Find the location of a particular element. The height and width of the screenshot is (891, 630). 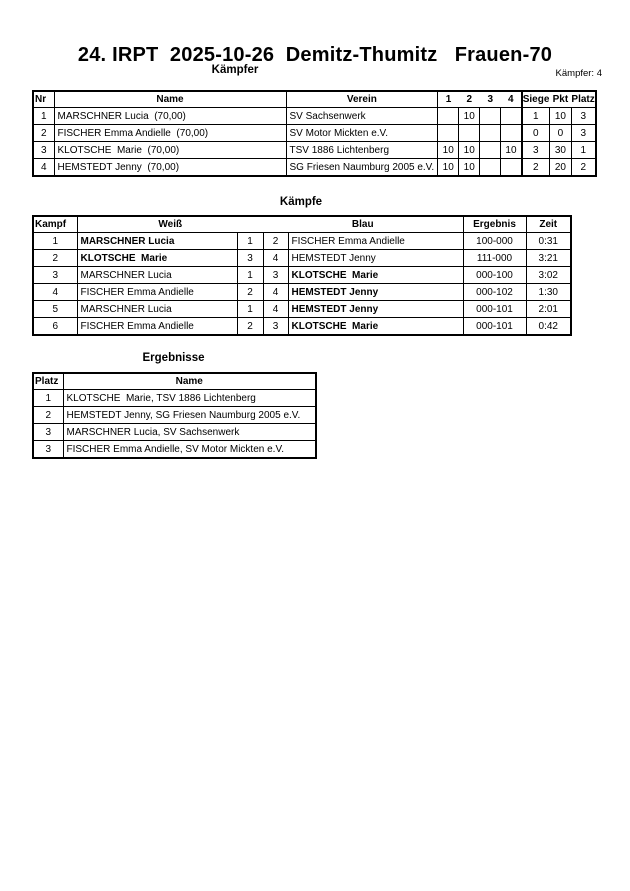

cell-siege: 3 is located at coordinates (535, 150).